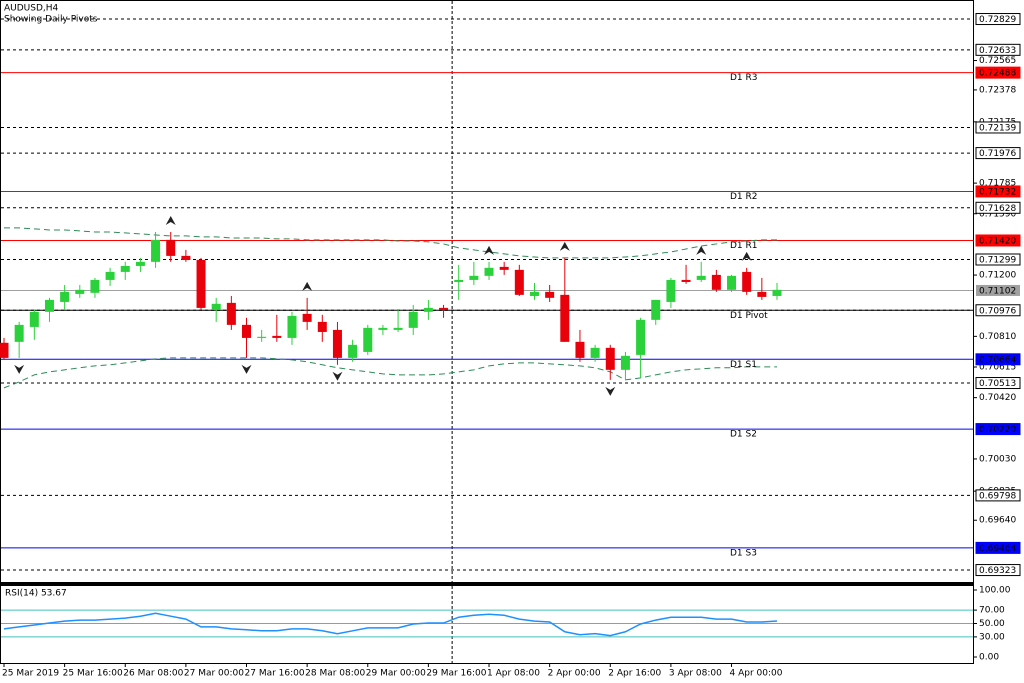 The width and height of the screenshot is (1024, 683). Describe the element at coordinates (989, 658) in the screenshot. I see `rsi-tick-label: 0.00` at that location.